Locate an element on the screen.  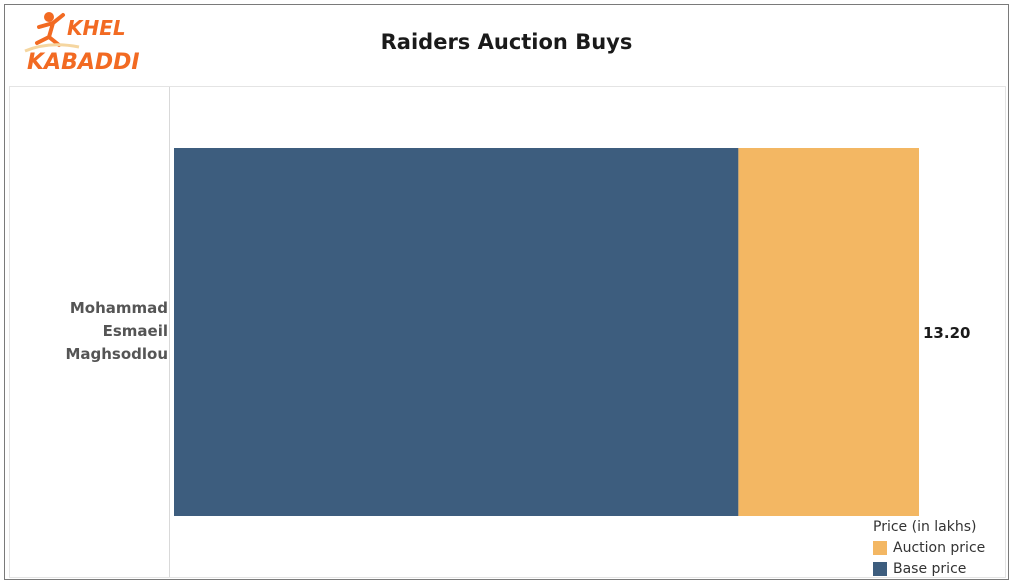
category-label-line: Mohammad is located at coordinates (118, 308).